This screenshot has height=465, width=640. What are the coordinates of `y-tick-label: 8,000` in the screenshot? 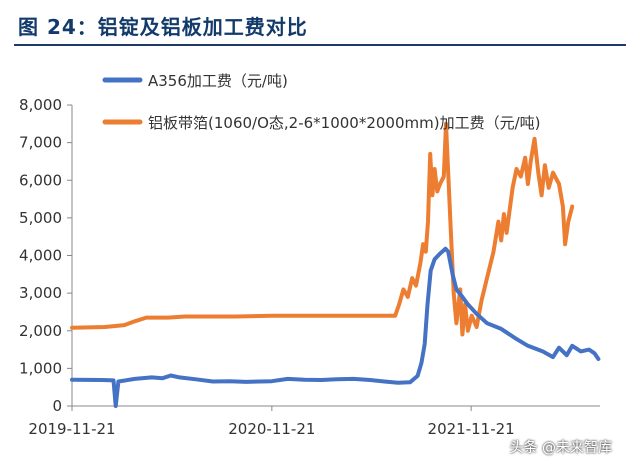 It's located at (40, 105).